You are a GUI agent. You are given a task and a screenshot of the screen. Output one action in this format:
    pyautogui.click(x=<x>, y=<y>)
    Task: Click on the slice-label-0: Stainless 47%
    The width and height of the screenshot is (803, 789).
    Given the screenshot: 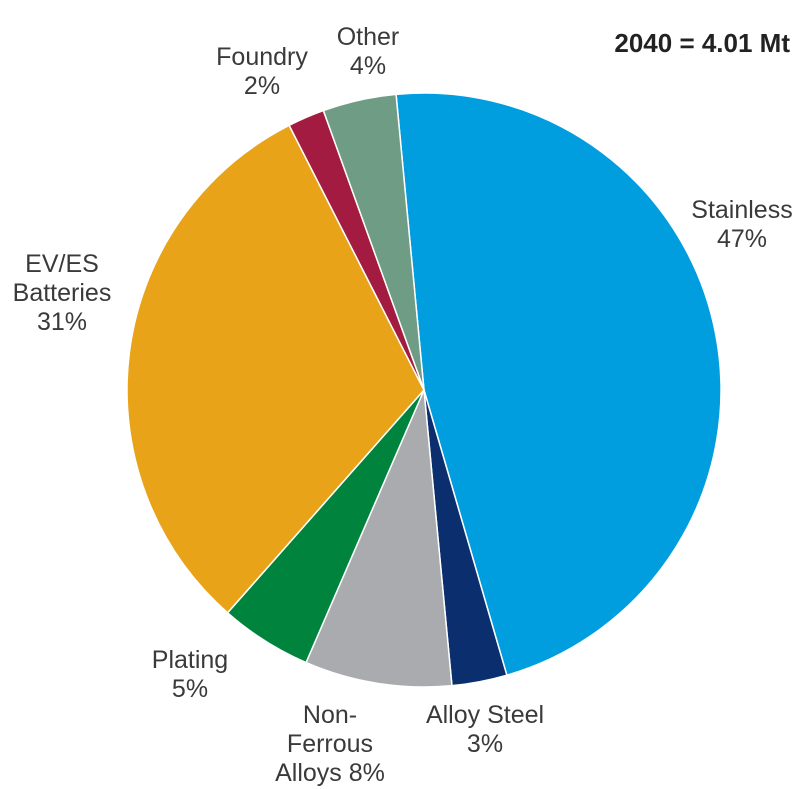 What is the action you would take?
    pyautogui.click(x=741, y=224)
    